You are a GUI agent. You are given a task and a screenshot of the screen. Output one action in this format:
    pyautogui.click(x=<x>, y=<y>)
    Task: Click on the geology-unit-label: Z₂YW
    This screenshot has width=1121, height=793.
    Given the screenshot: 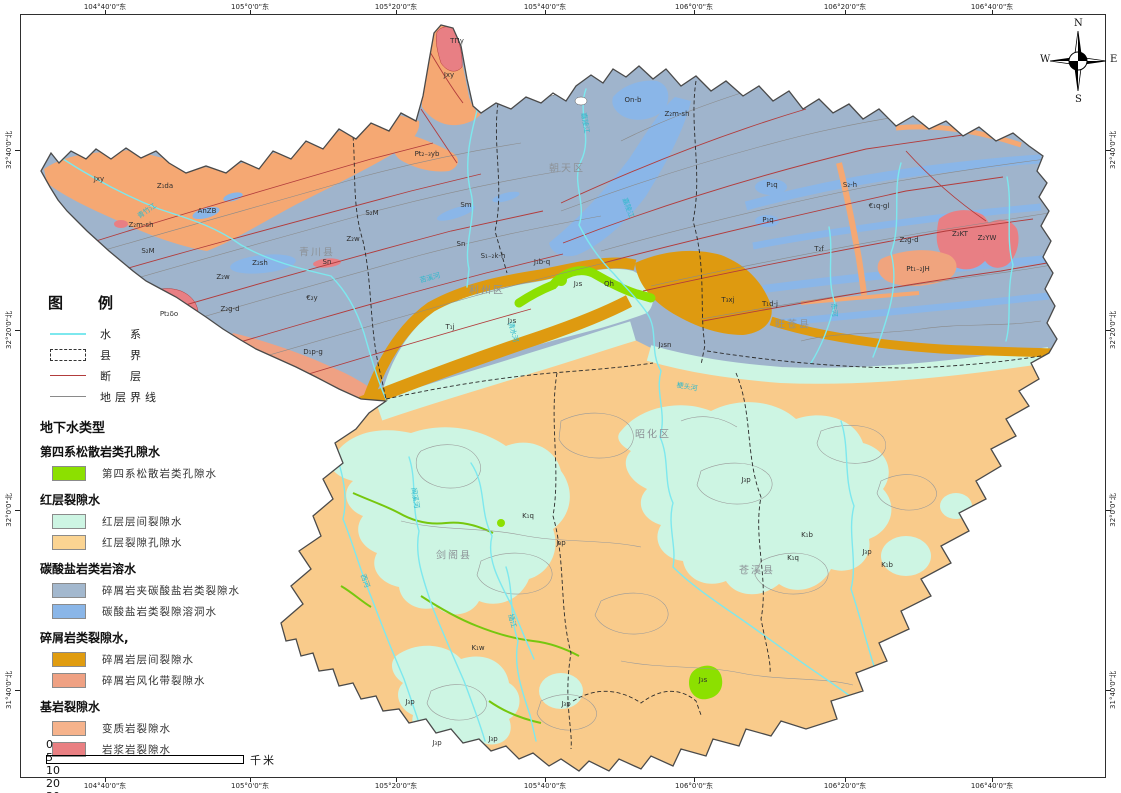 What is the action you would take?
    pyautogui.click(x=987, y=238)
    